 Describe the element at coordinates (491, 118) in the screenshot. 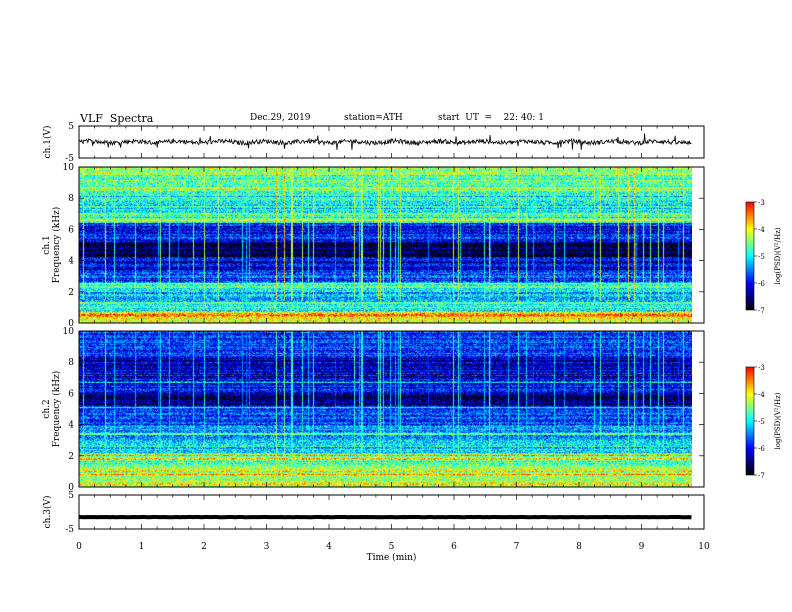

I see `start-time-label: start UT = 22: 40: 1` at that location.